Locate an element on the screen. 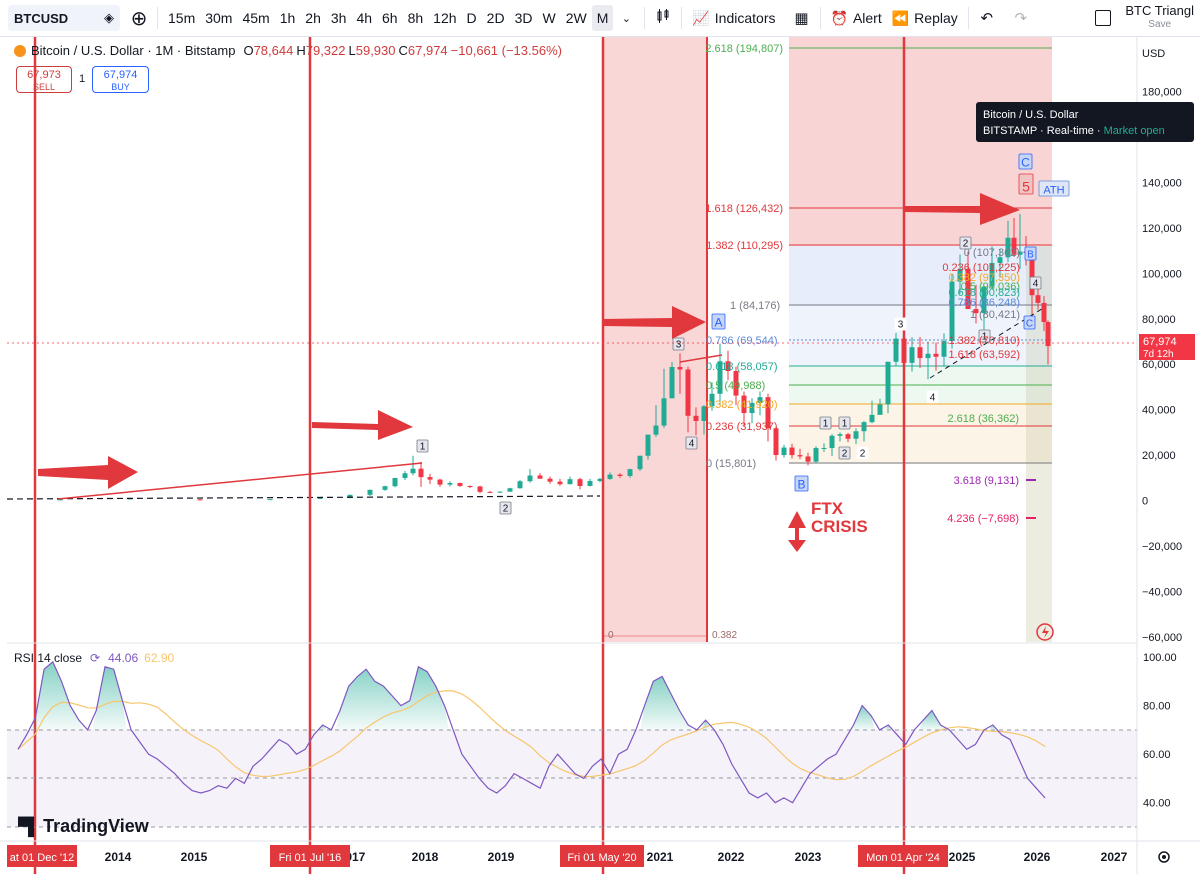 Image resolution: width=1200 pixels, height=874 pixels. compare-eye-icon: ◈ is located at coordinates (109, 17).